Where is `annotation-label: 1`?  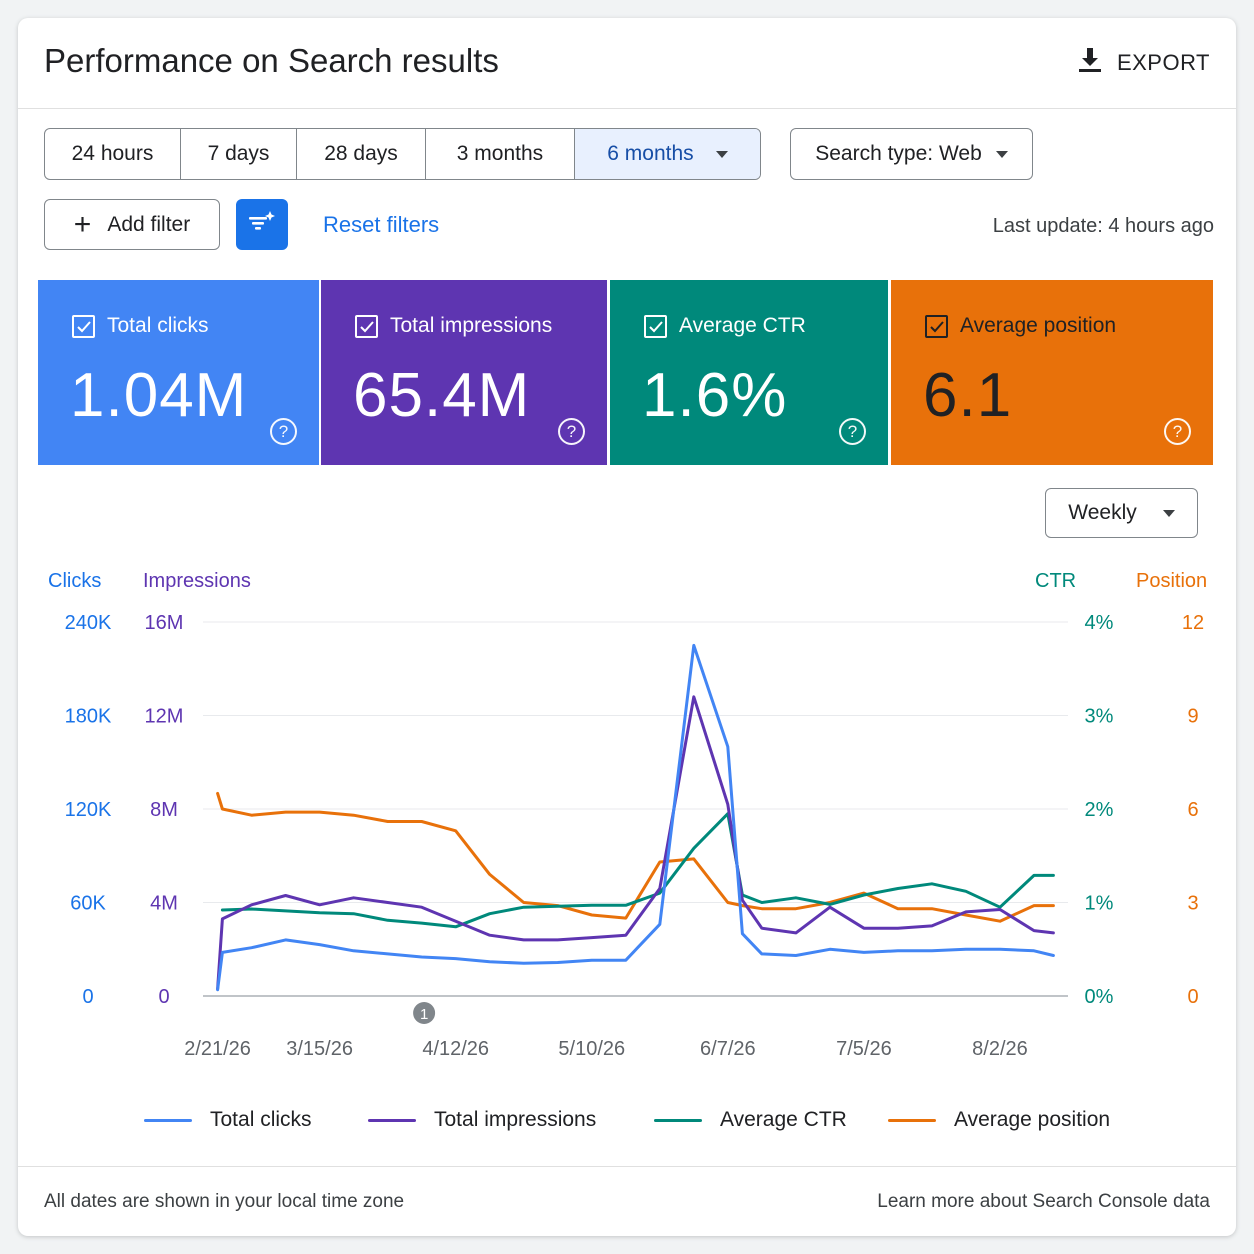 annotation-label: 1 is located at coordinates (424, 1014).